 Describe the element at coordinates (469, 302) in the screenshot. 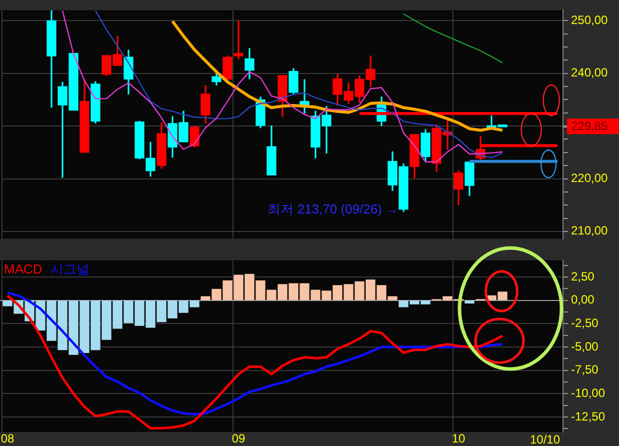

I see `bar` at that location.